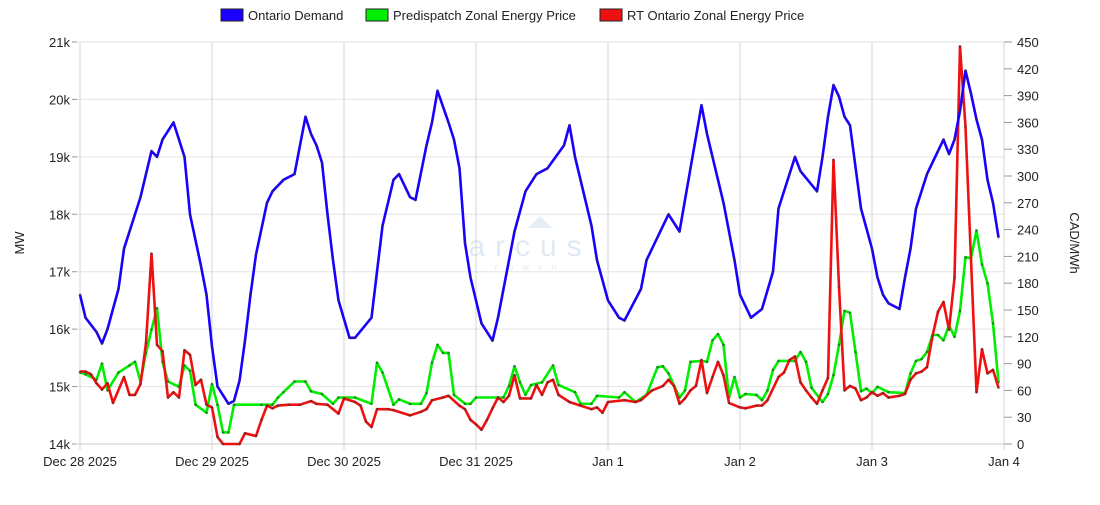 This screenshot has width=1100, height=505. Describe the element at coordinates (1028, 230) in the screenshot. I see `y-right-tick-label: 240` at that location.